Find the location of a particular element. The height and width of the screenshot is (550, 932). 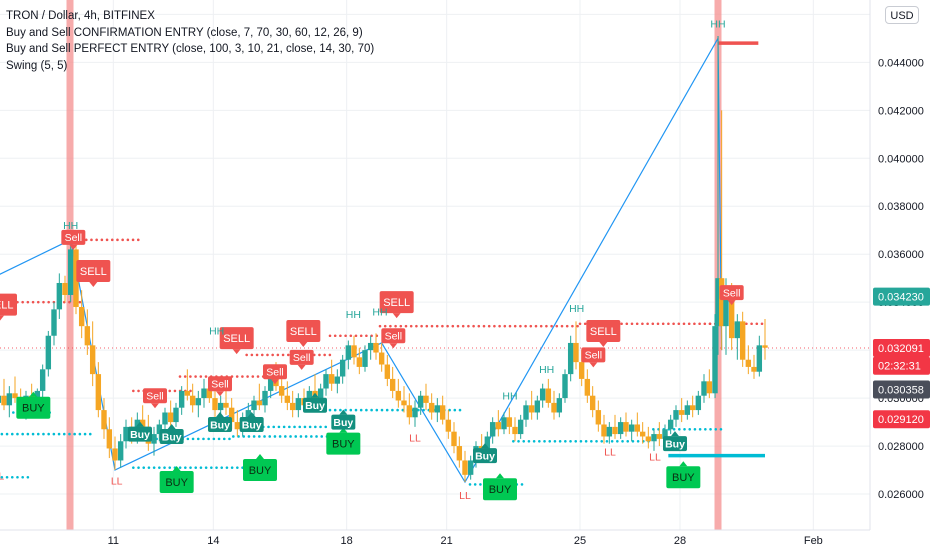

swing-label-high: HH is located at coordinates (70, 226).